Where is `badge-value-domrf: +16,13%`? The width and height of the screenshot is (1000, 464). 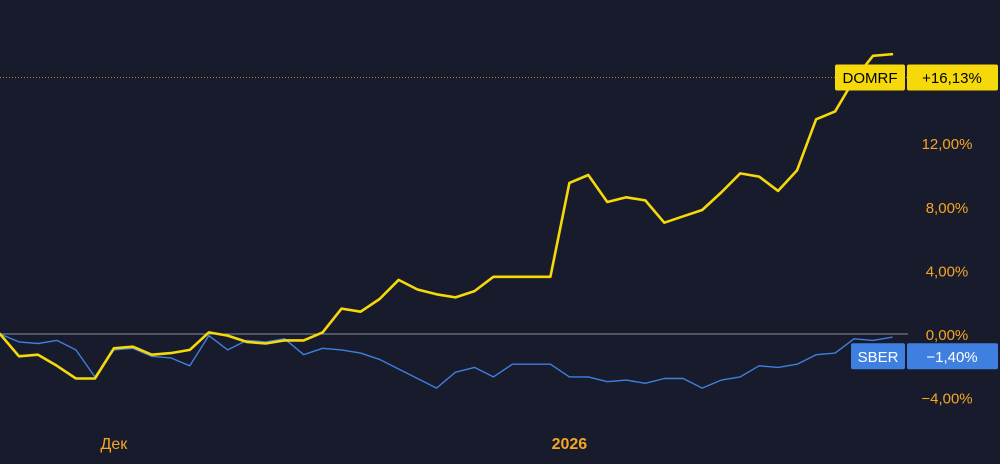 badge-value-domrf: +16,13% is located at coordinates (952, 78).